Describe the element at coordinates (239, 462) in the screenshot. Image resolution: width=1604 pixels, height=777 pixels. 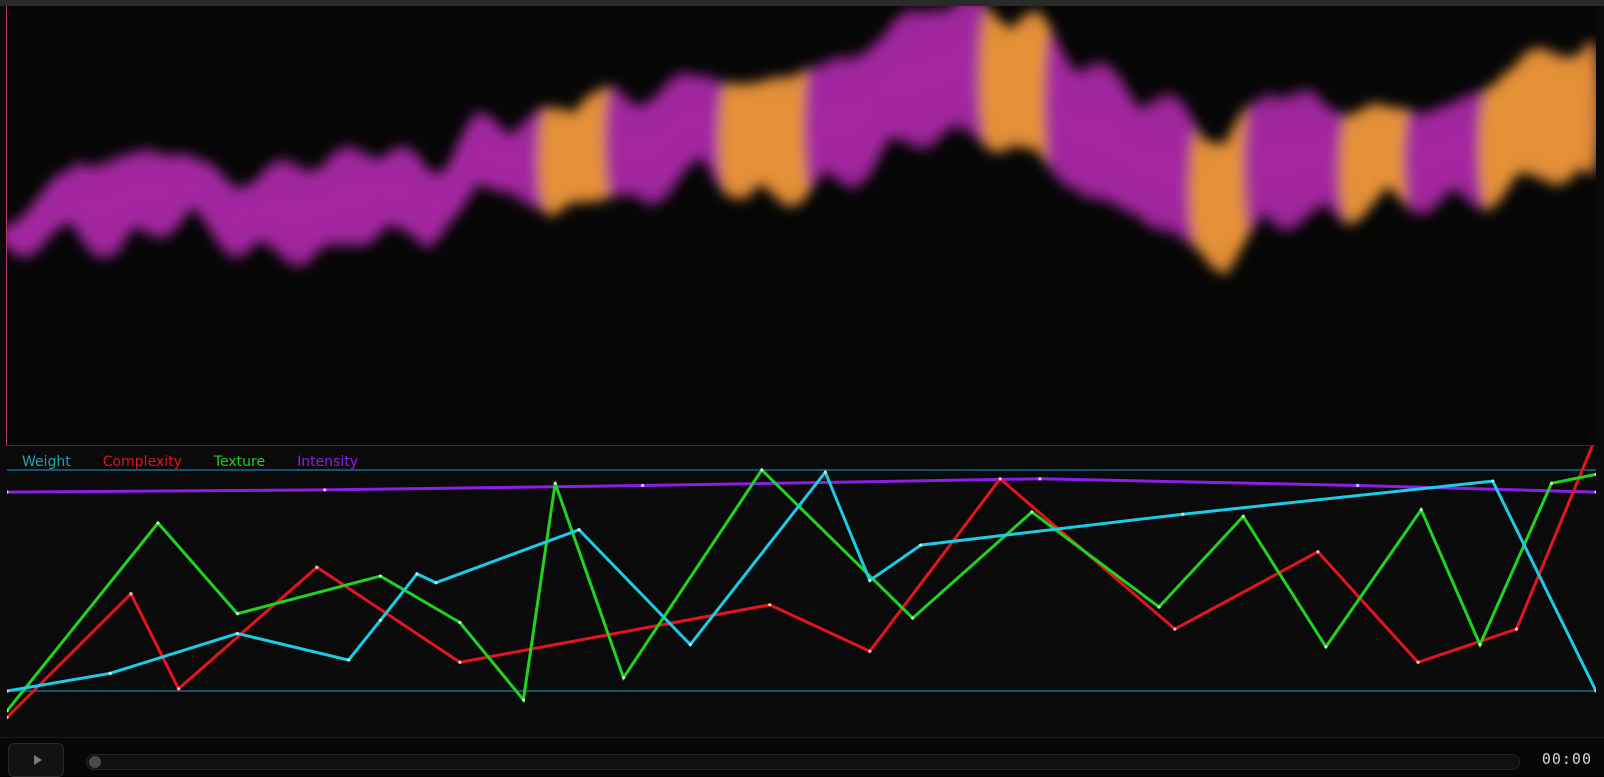
I see `legend-texture: Texture` at that location.